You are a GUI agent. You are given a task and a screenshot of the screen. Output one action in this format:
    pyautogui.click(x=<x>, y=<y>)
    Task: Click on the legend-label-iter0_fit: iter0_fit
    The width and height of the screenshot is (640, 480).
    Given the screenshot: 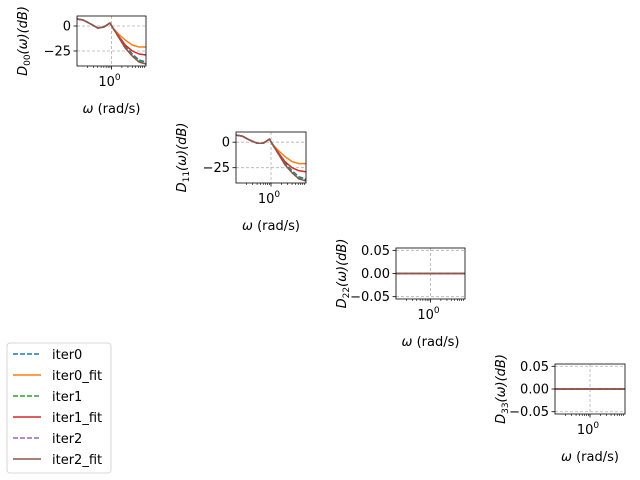 What is the action you would take?
    pyautogui.click(x=77, y=376)
    